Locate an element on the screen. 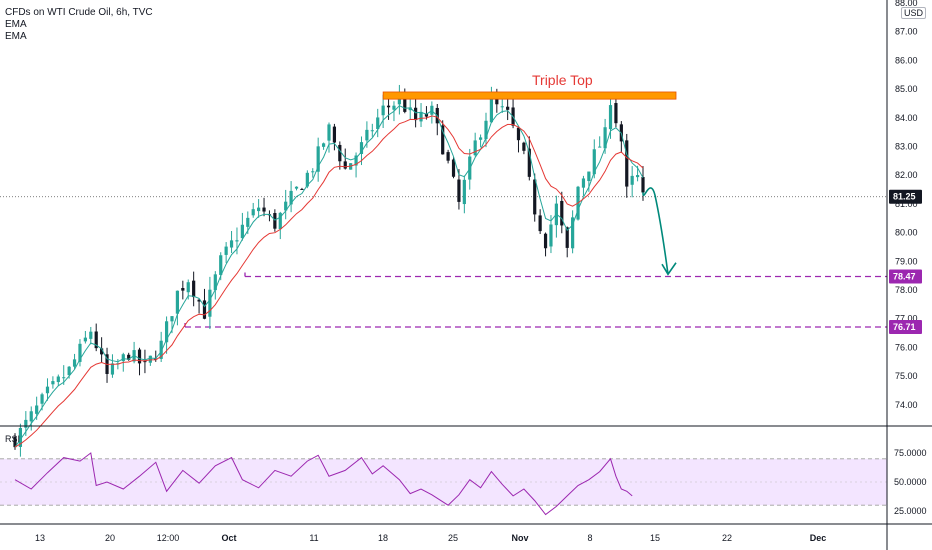  price-tick-label: 88.00 is located at coordinates (906, 4).